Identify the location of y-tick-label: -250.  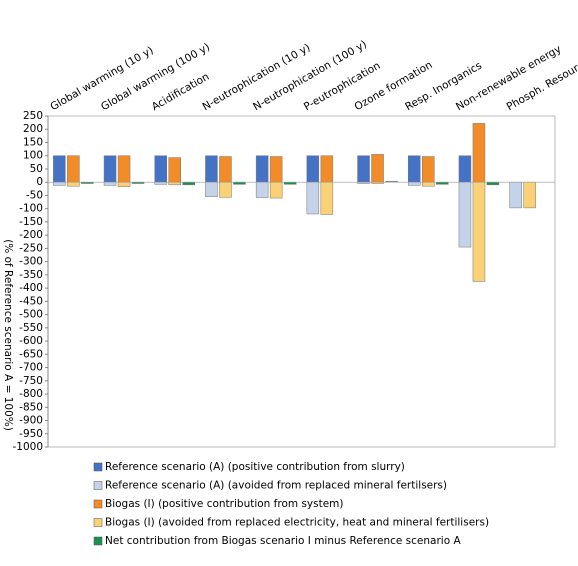
(31, 248).